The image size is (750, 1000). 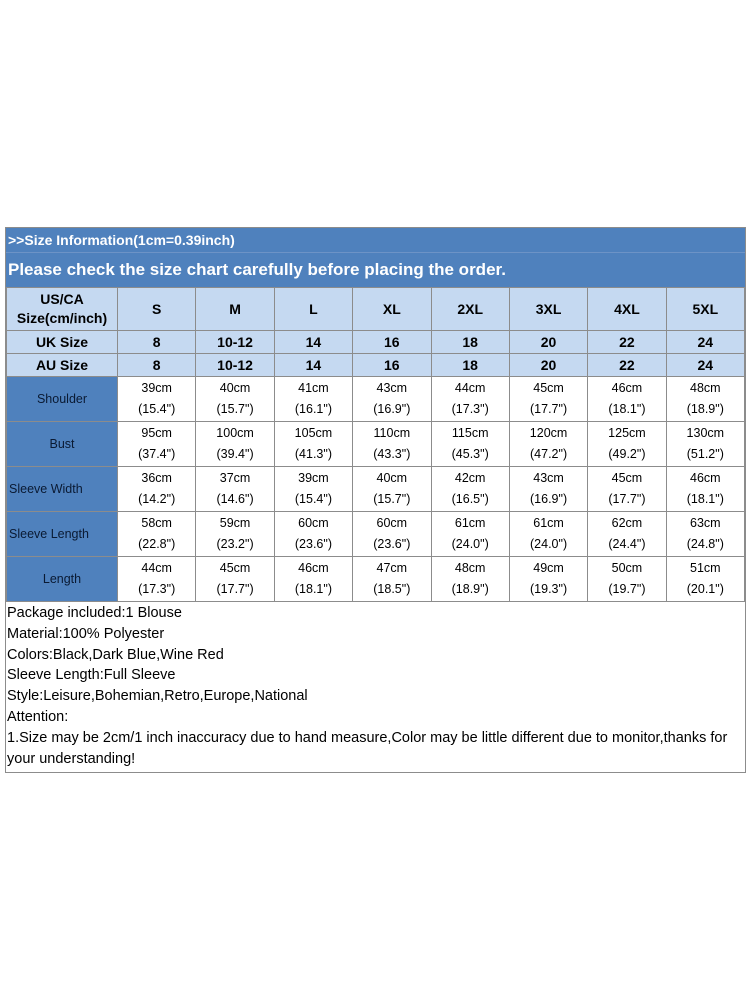 What do you see at coordinates (627, 523) in the screenshot?
I see `cm-value: 62cm` at bounding box center [627, 523].